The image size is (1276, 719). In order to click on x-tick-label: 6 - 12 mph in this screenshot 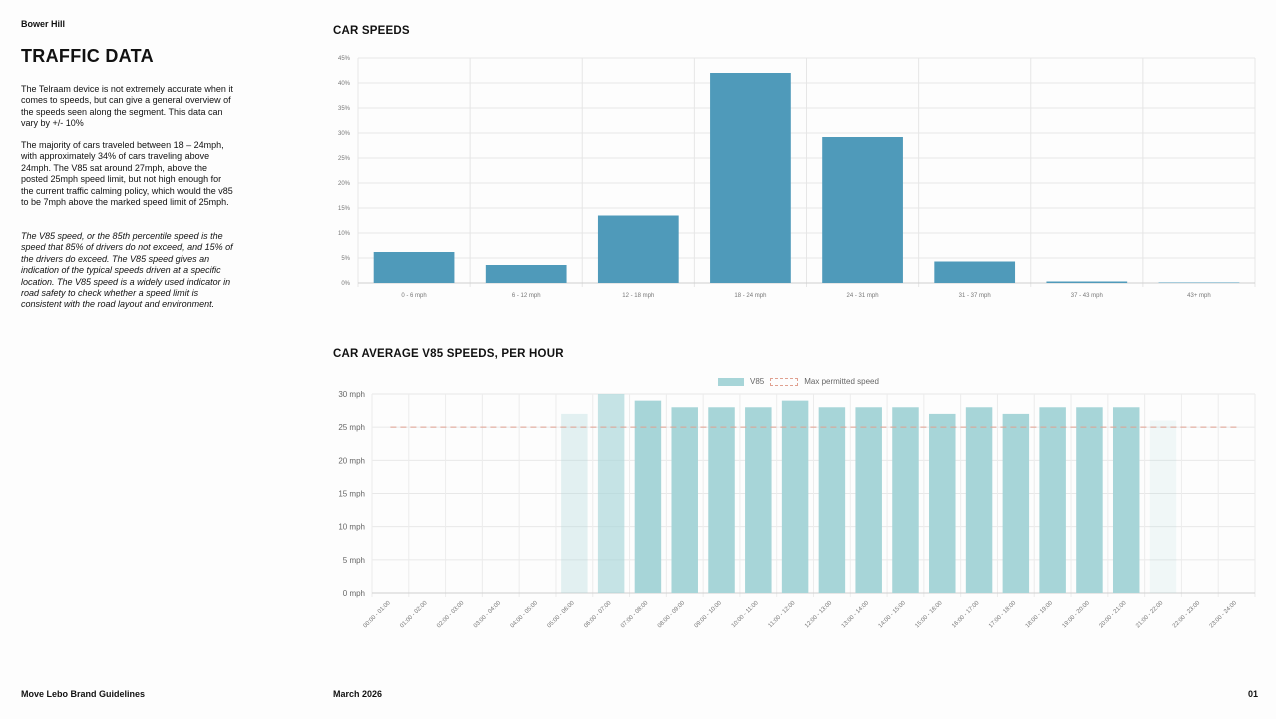, I will do `click(526, 296)`.